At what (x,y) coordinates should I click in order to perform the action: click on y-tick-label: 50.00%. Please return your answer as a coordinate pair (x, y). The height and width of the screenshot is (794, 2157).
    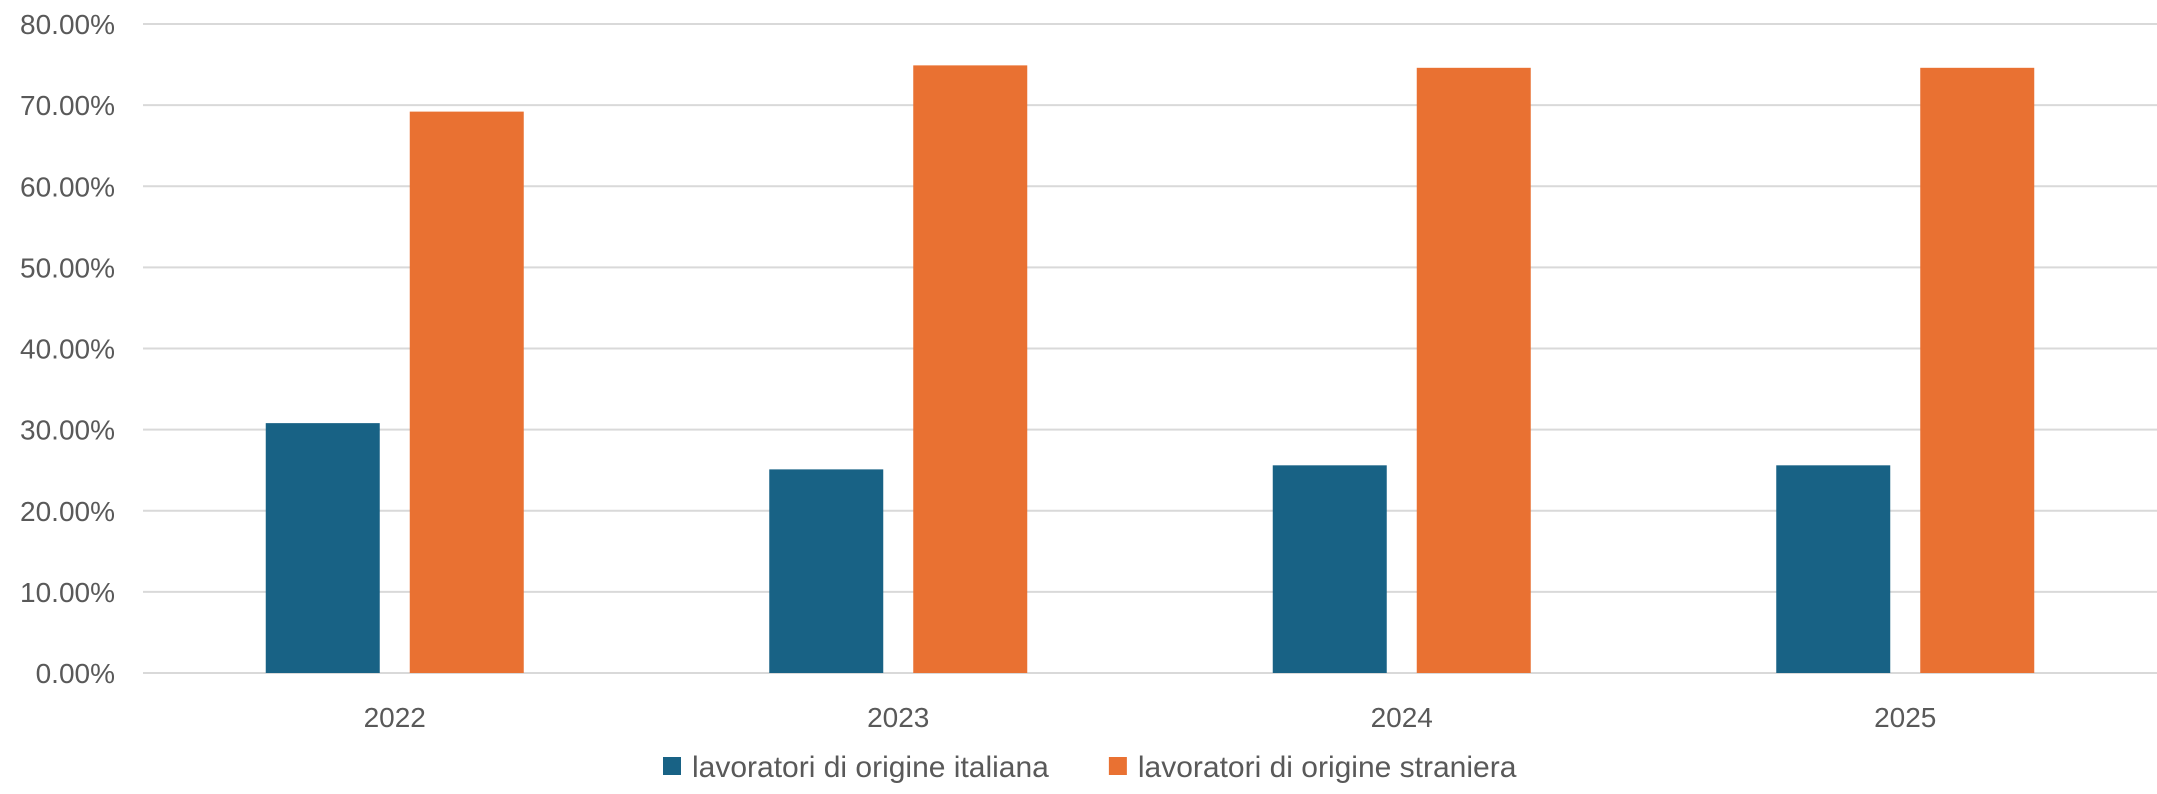
    Looking at the image, I should click on (67, 267).